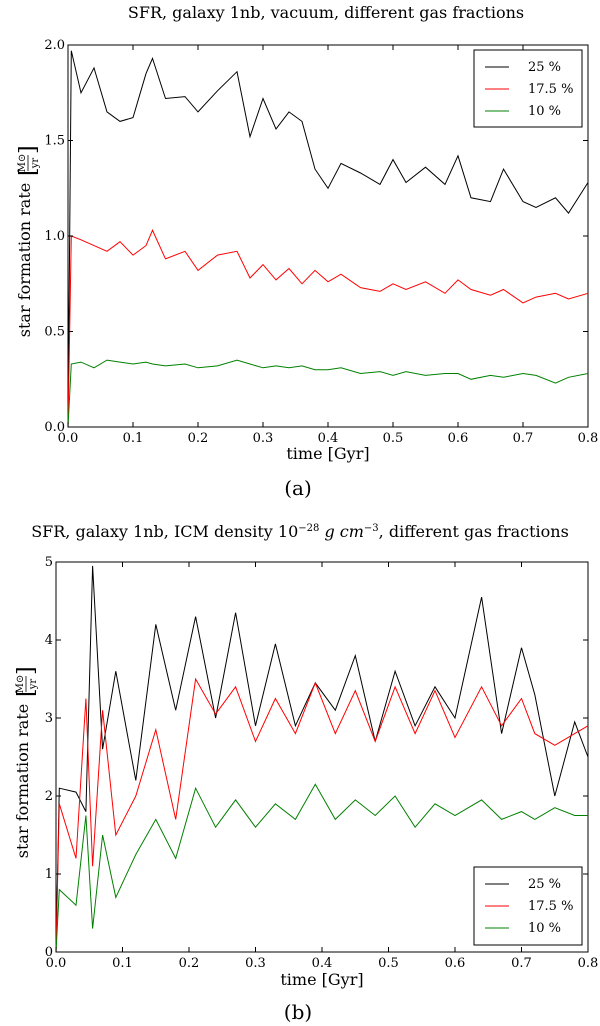  What do you see at coordinates (521, 963) in the screenshot?
I see `panel-b-xtick-label: 0.7` at bounding box center [521, 963].